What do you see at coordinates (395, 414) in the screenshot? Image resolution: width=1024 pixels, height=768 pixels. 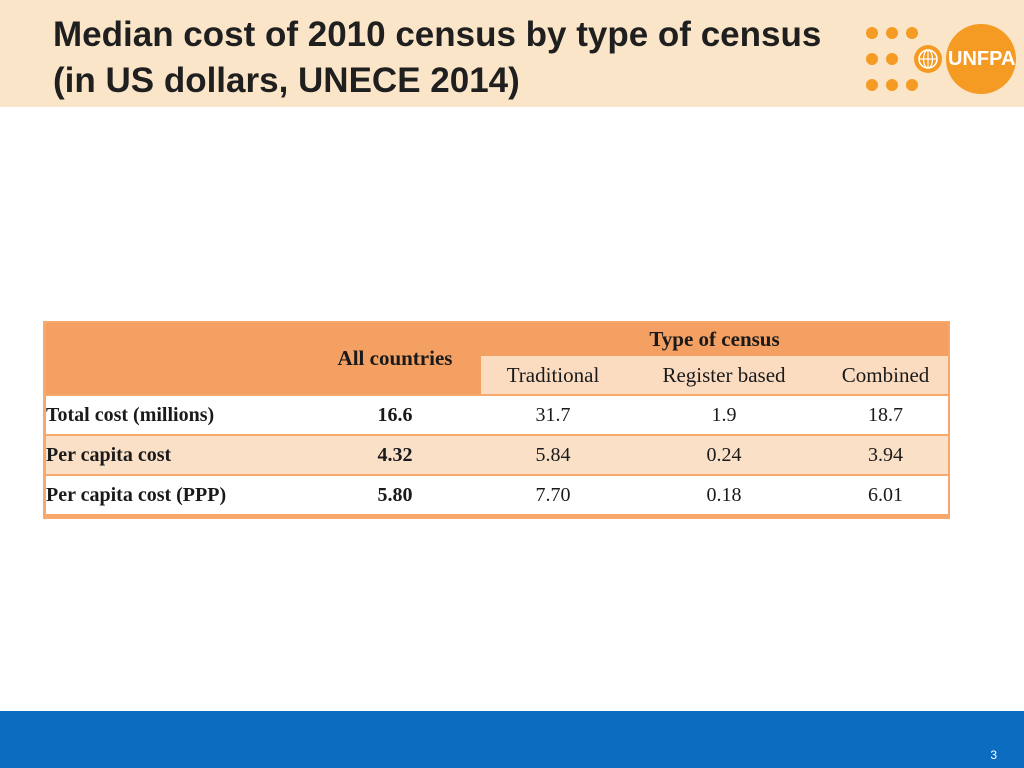 I see `cell-all-countries: 16.6` at bounding box center [395, 414].